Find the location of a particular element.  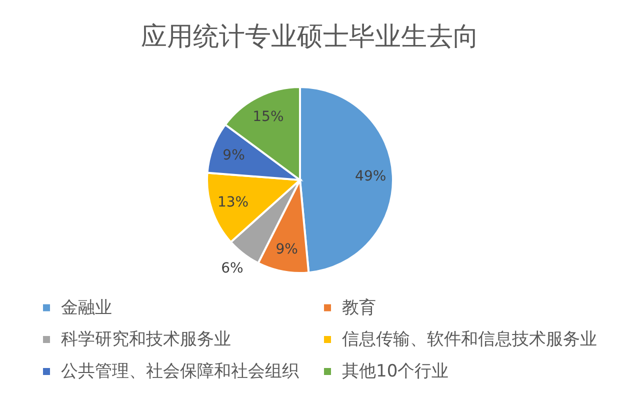

data-label: 13% is located at coordinates (233, 202).